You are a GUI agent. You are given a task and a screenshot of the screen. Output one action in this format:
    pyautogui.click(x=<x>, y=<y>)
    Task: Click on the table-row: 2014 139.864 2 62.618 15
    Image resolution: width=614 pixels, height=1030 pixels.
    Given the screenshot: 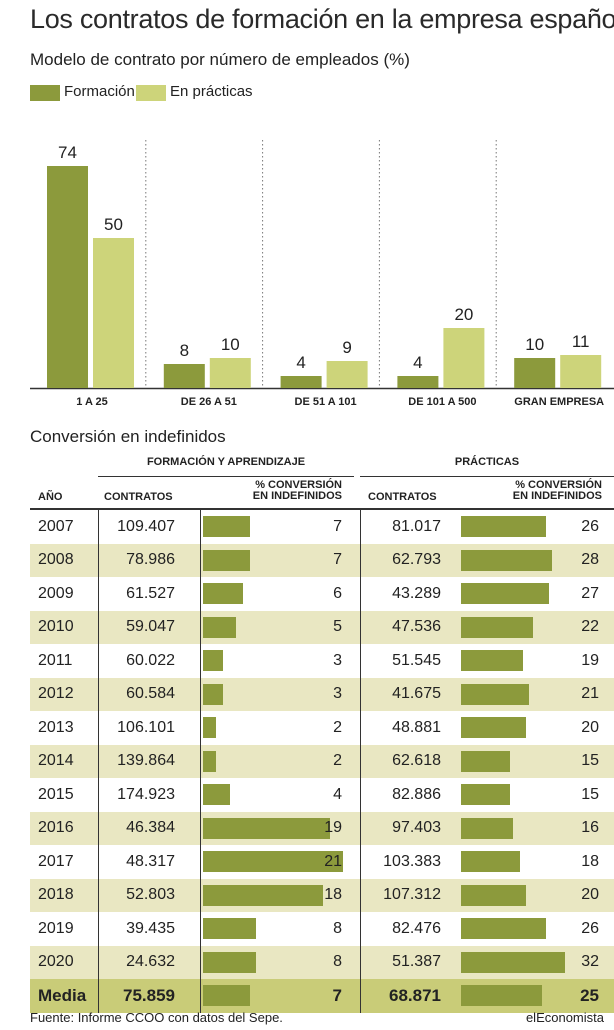 What is the action you would take?
    pyautogui.click(x=322, y=761)
    